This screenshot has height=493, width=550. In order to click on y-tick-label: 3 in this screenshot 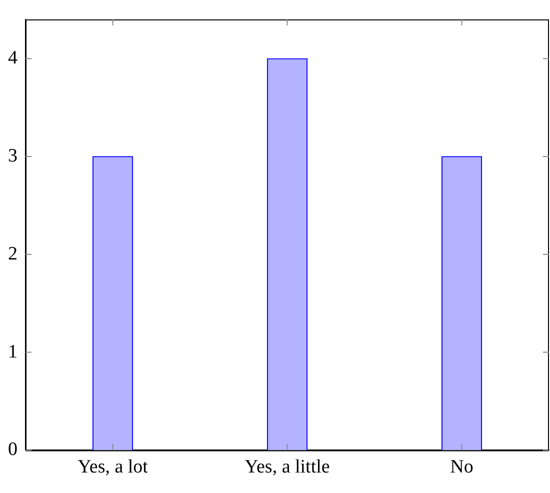, I will do `click(13, 155)`.